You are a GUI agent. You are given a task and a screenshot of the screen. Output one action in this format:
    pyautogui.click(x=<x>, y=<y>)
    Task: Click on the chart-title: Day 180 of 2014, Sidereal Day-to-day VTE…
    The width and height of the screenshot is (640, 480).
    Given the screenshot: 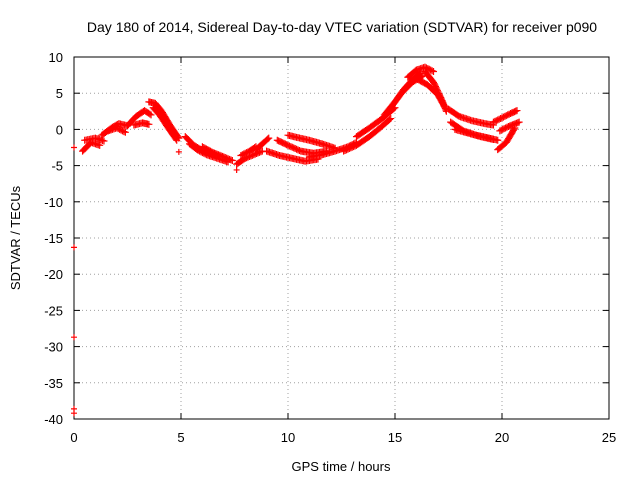 What is the action you would take?
    pyautogui.click(x=342, y=27)
    